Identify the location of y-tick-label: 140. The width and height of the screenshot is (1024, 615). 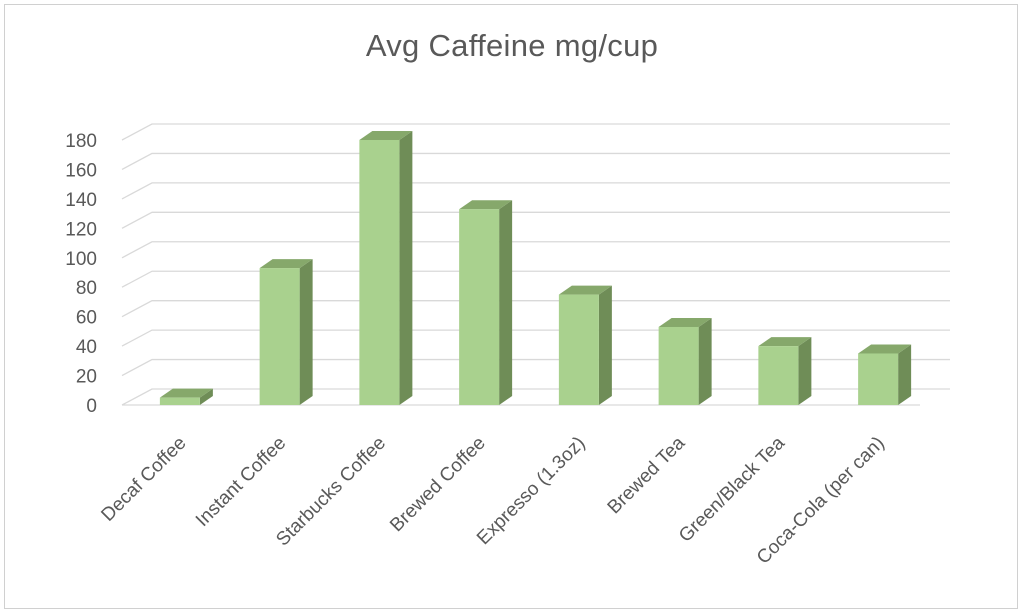
(81, 200).